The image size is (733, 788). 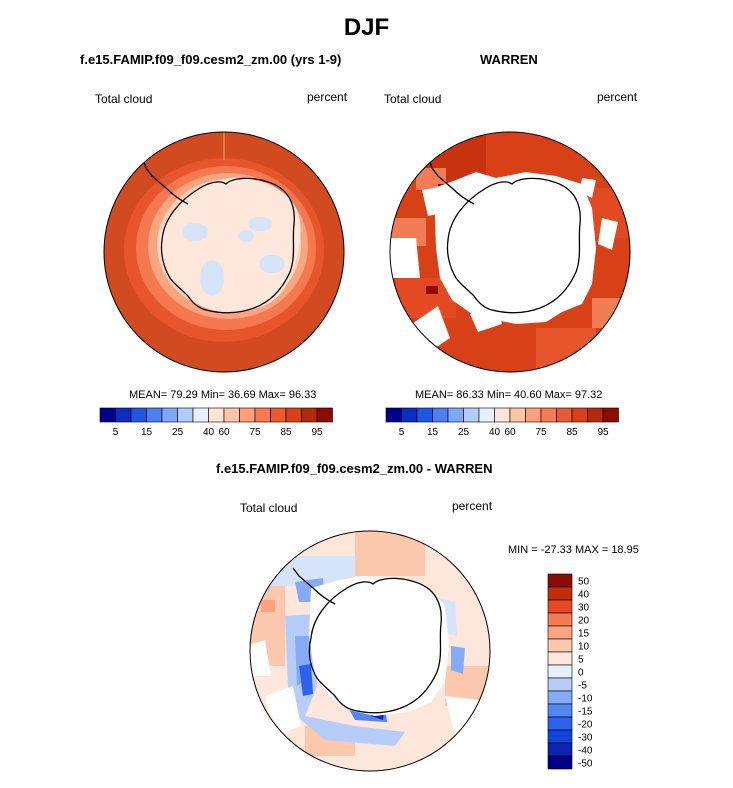 I want to click on colorbar-tick-label: 20, so click(x=584, y=621).